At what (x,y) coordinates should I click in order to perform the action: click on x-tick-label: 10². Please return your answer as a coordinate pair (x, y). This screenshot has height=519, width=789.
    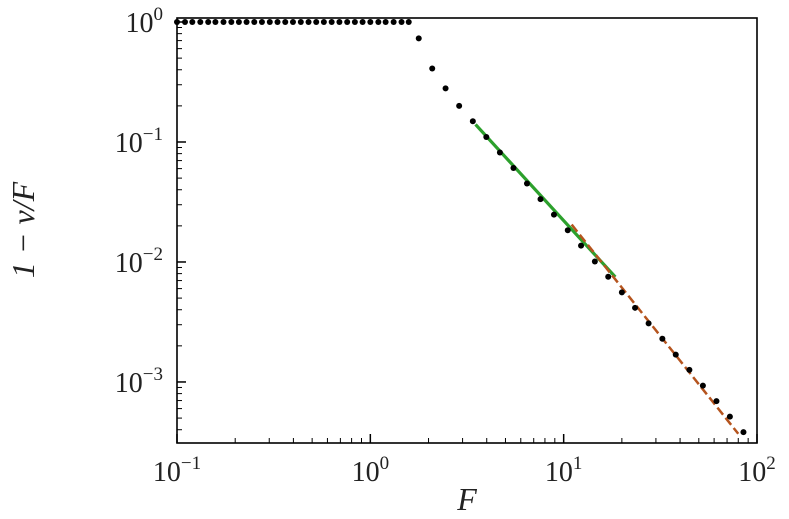
    Looking at the image, I should click on (757, 470).